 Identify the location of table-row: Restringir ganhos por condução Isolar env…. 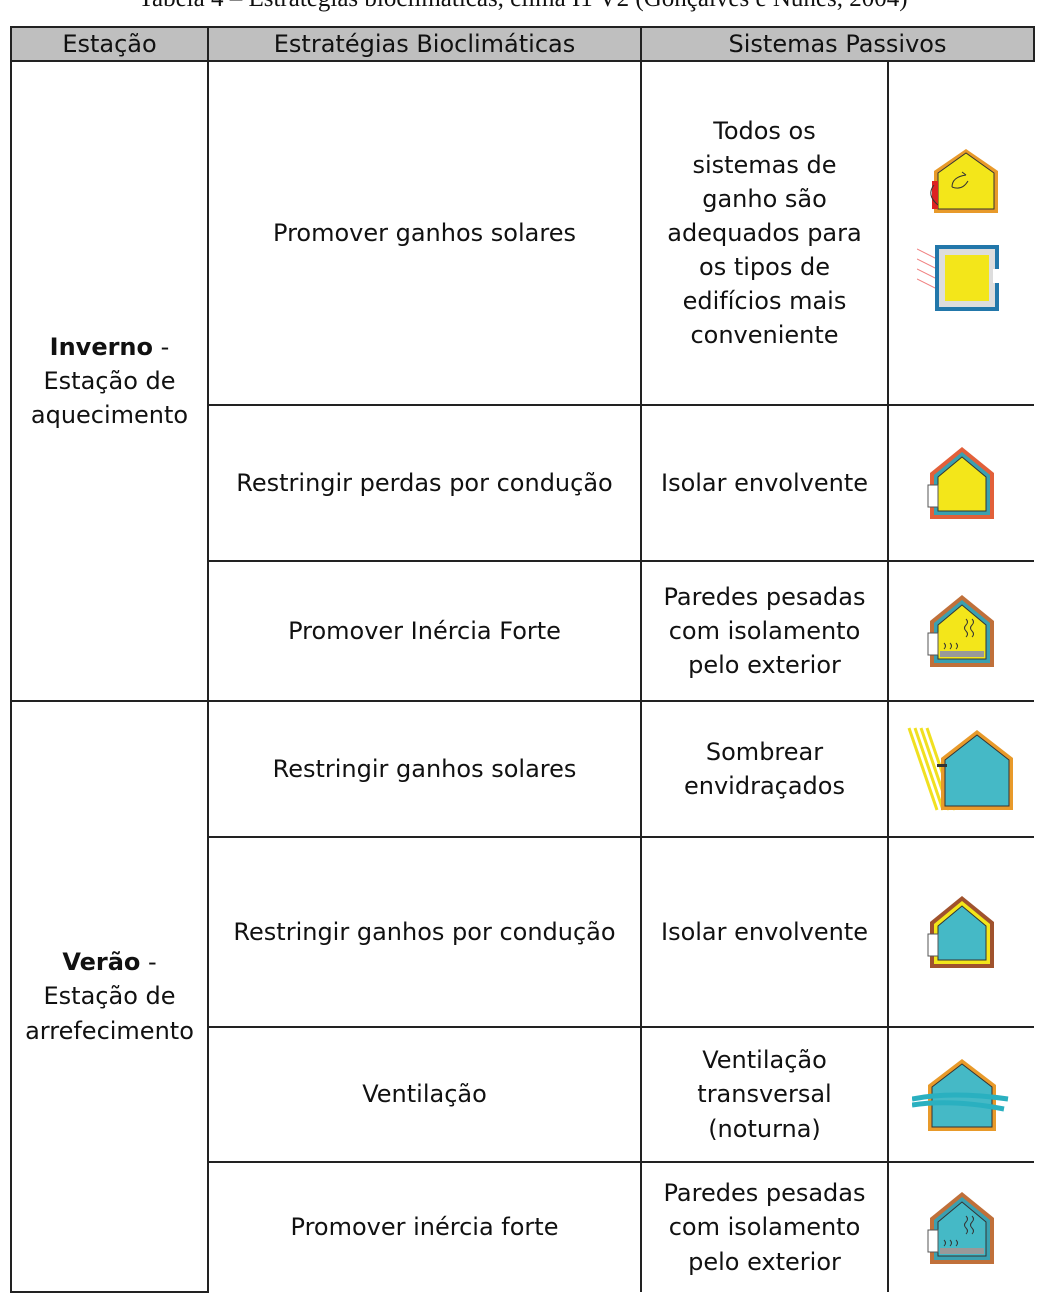
(522, 932).